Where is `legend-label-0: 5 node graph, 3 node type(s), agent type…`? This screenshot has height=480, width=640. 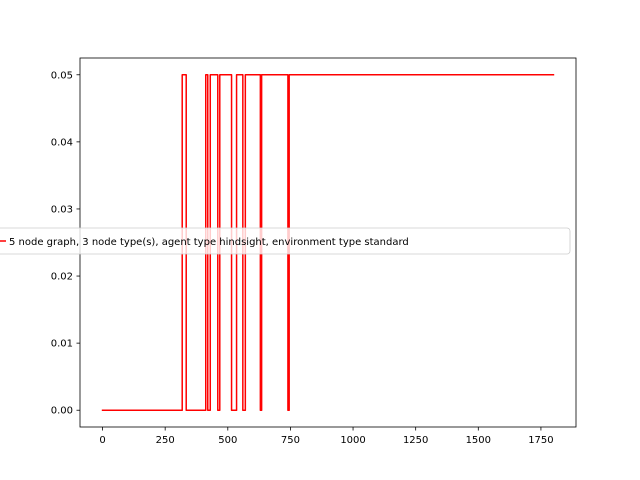 legend-label-0: 5 node graph, 3 node type(s), agent type… is located at coordinates (209, 242).